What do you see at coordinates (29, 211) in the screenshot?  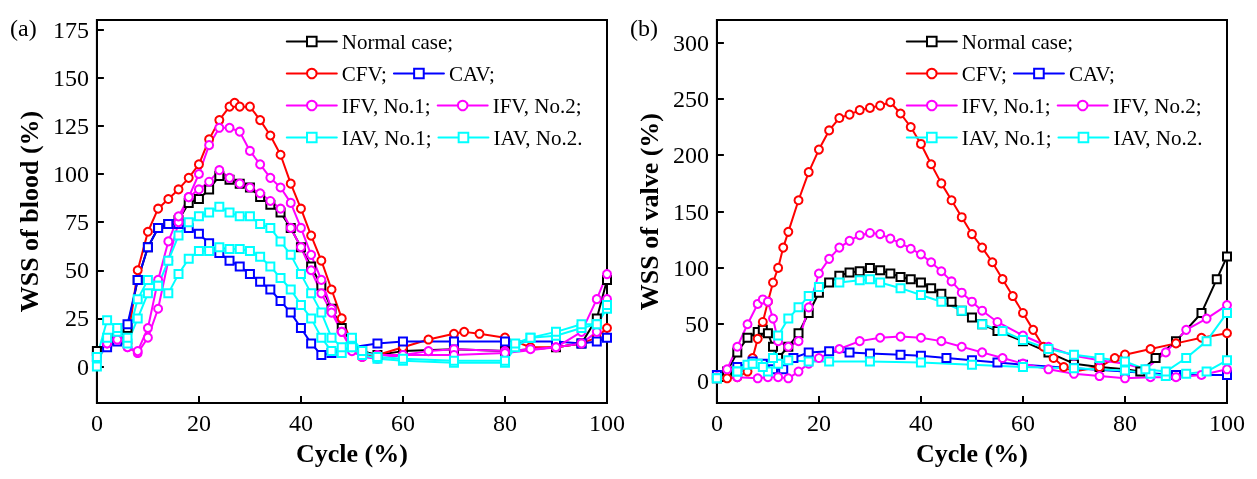 I see `y-axis-title: WSS of blood (%)` at bounding box center [29, 211].